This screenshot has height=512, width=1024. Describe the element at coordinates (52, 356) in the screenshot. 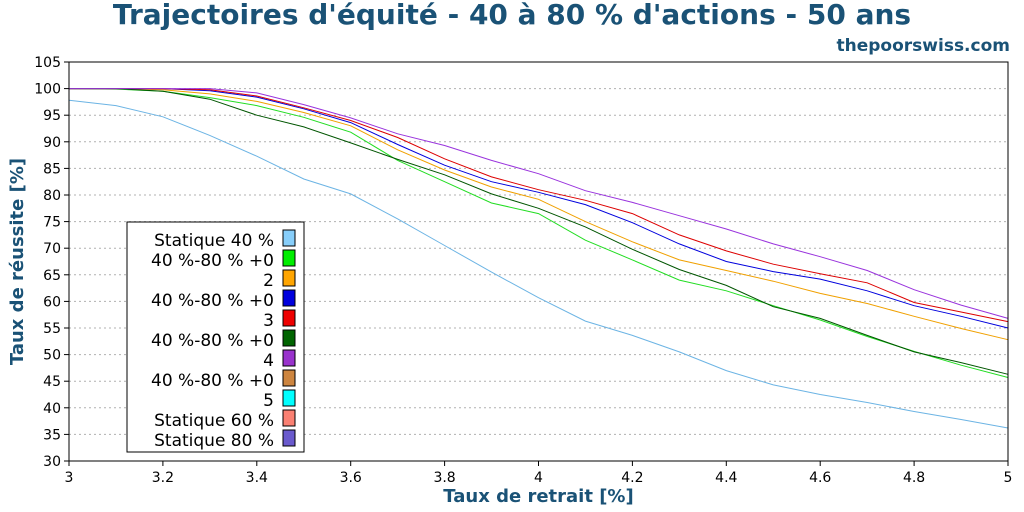

I see `y-tick-label: 50` at that location.